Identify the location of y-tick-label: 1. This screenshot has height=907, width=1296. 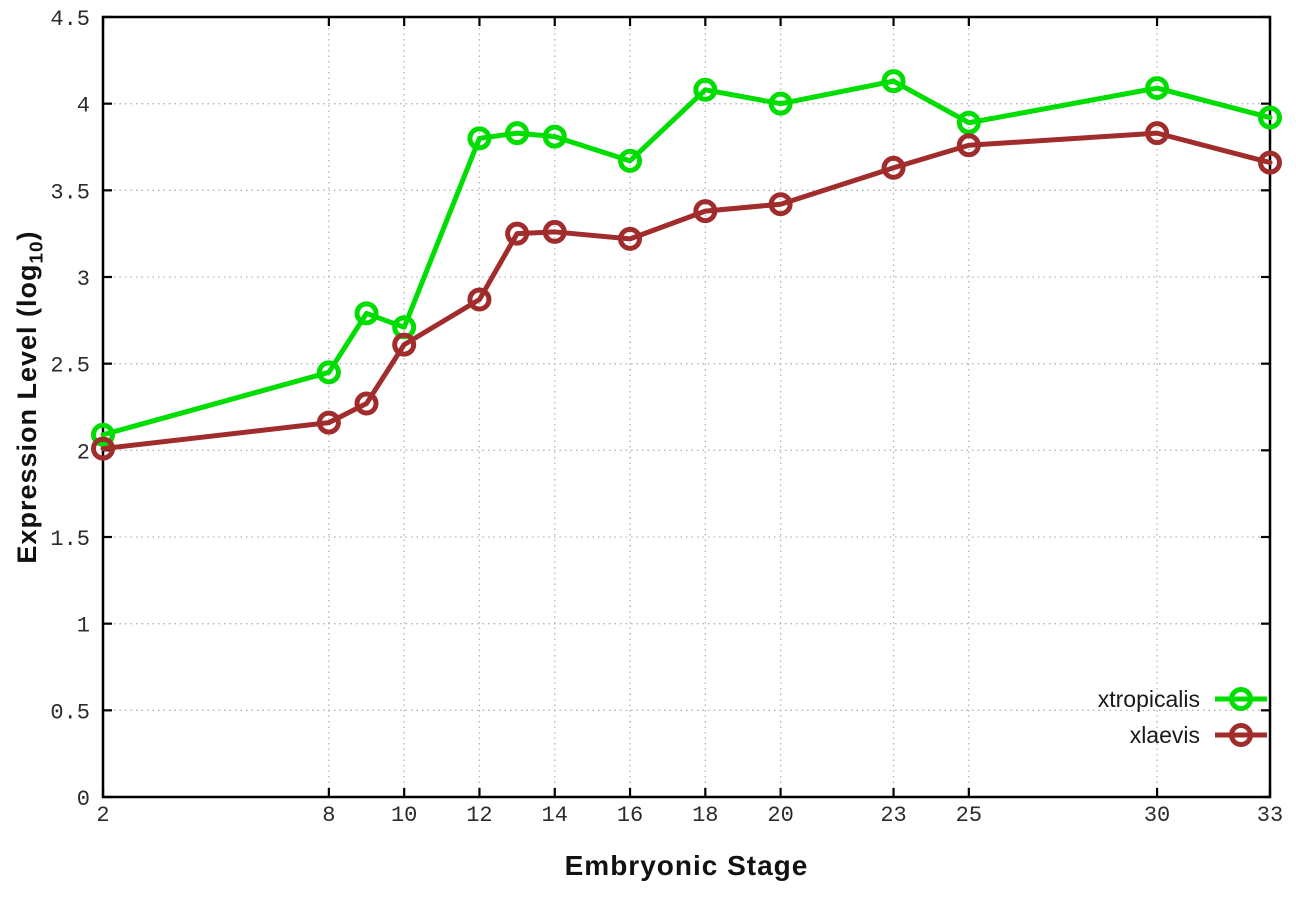
(83, 626).